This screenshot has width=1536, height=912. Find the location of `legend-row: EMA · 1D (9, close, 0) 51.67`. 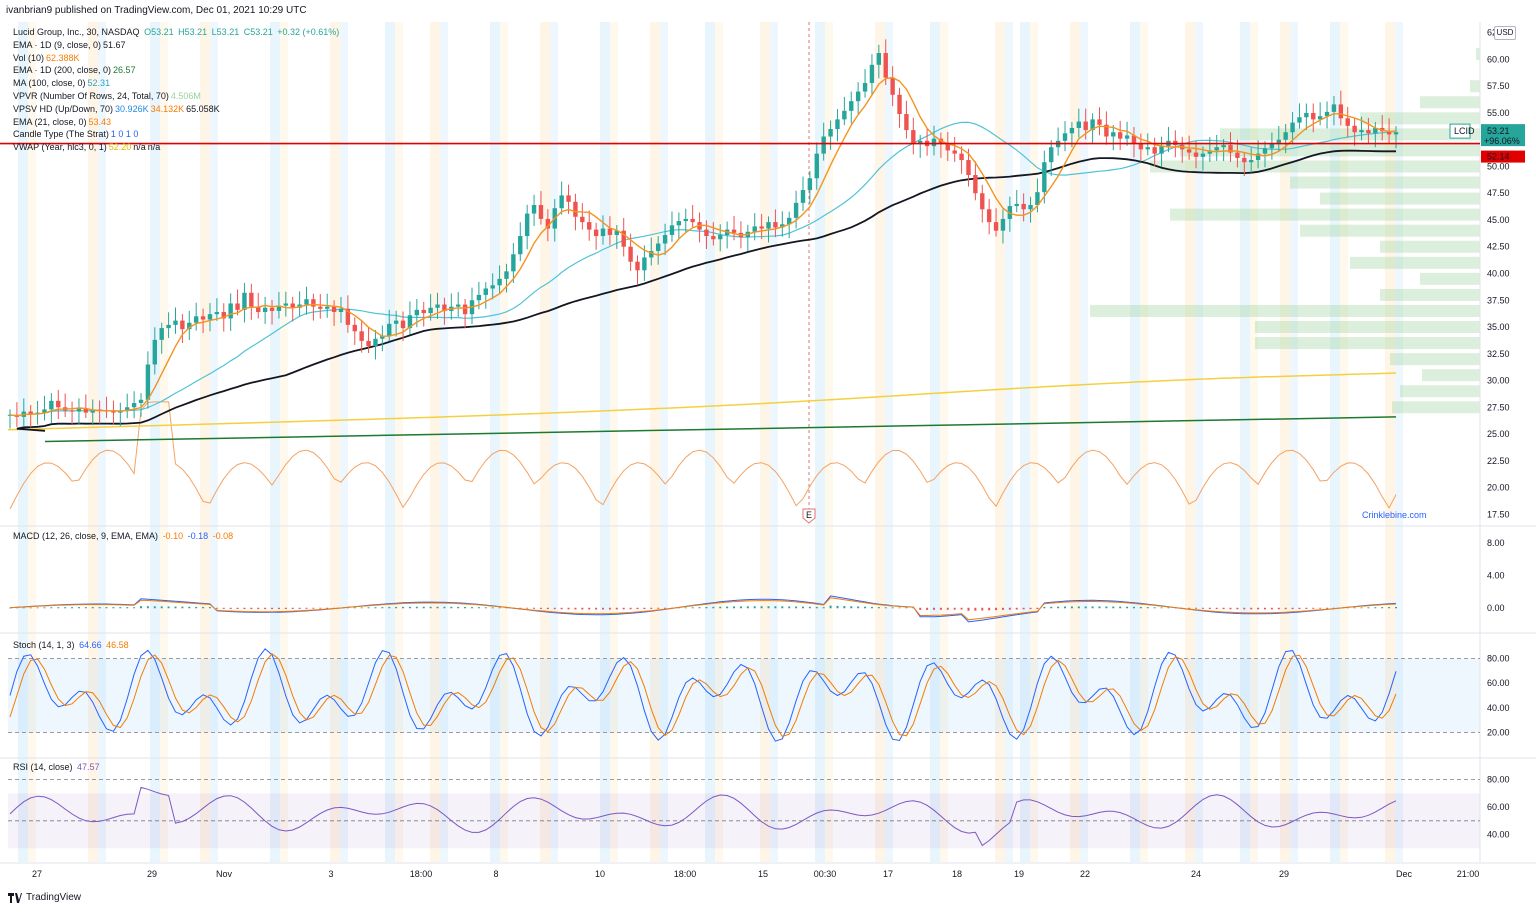

legend-row: EMA · 1D (9, close, 0) 51.67 is located at coordinates (176, 45).